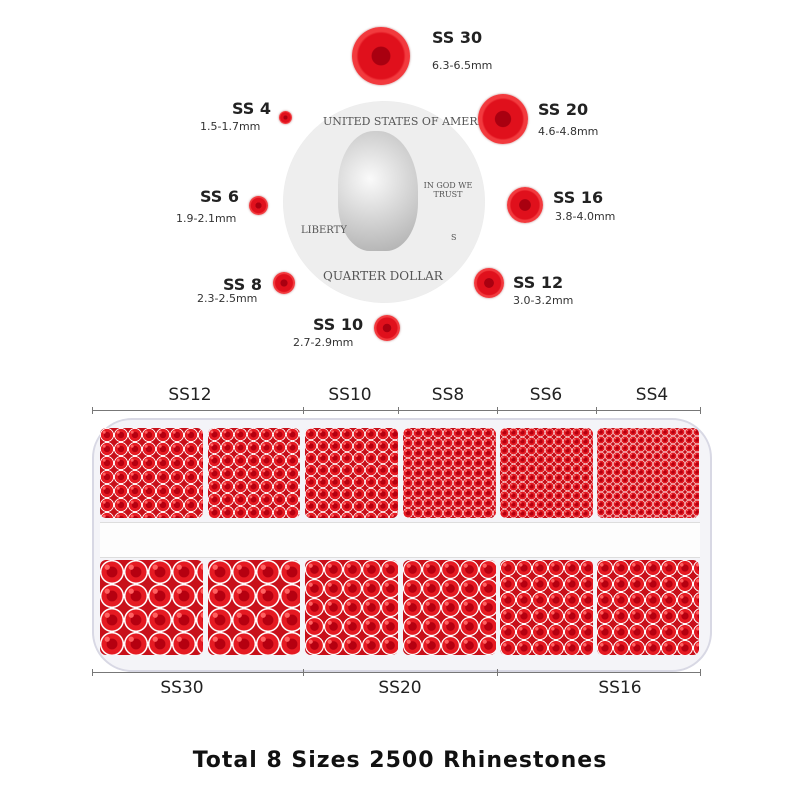 The height and width of the screenshot is (800, 800). What do you see at coordinates (400, 688) in the screenshot?
I see `tray-label-ss20: SS20` at bounding box center [400, 688].